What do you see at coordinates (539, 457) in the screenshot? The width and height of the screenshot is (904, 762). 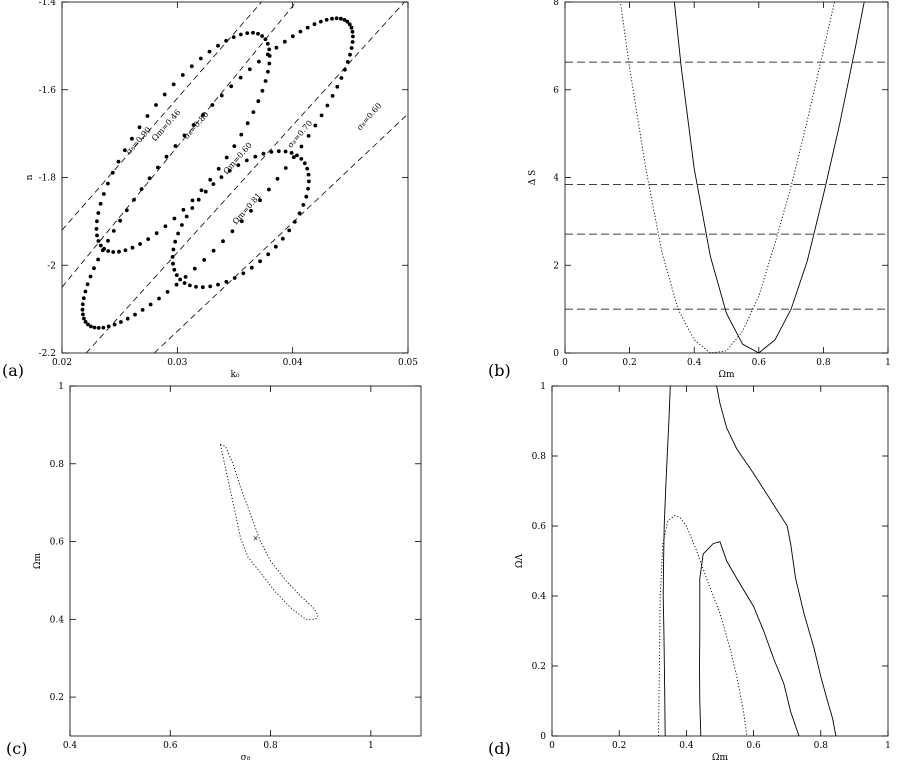 I see `y-tick-label: 0.8` at bounding box center [539, 457].